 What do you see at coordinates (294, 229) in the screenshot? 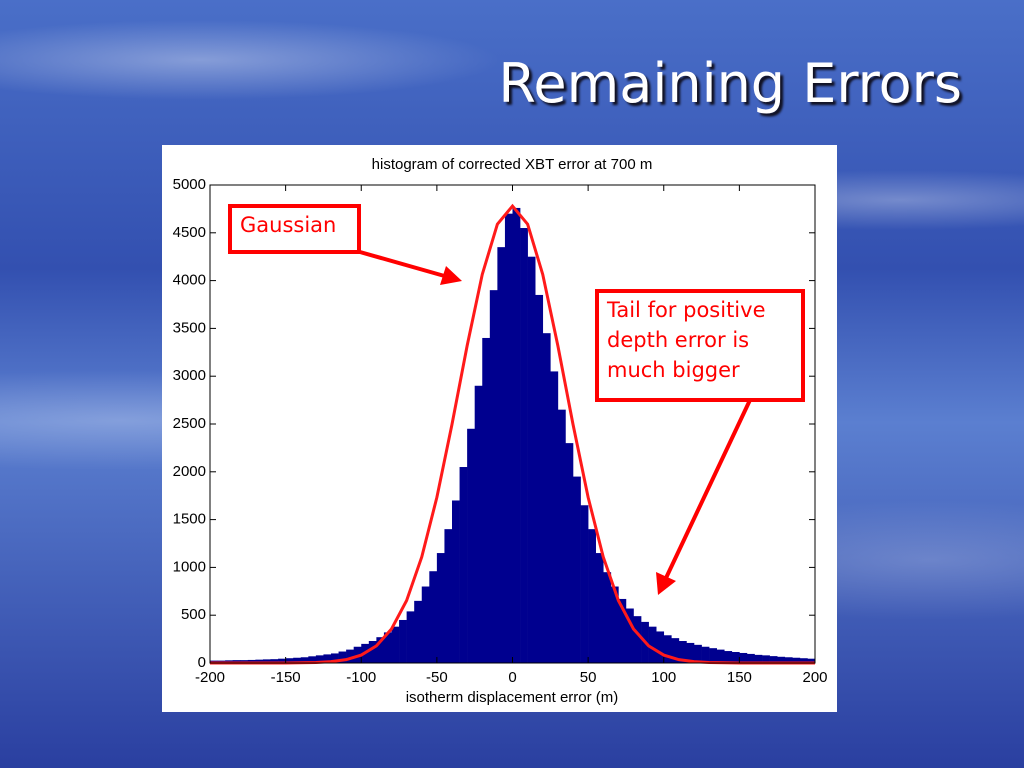
I see `annotation: Gaussian` at bounding box center [294, 229].